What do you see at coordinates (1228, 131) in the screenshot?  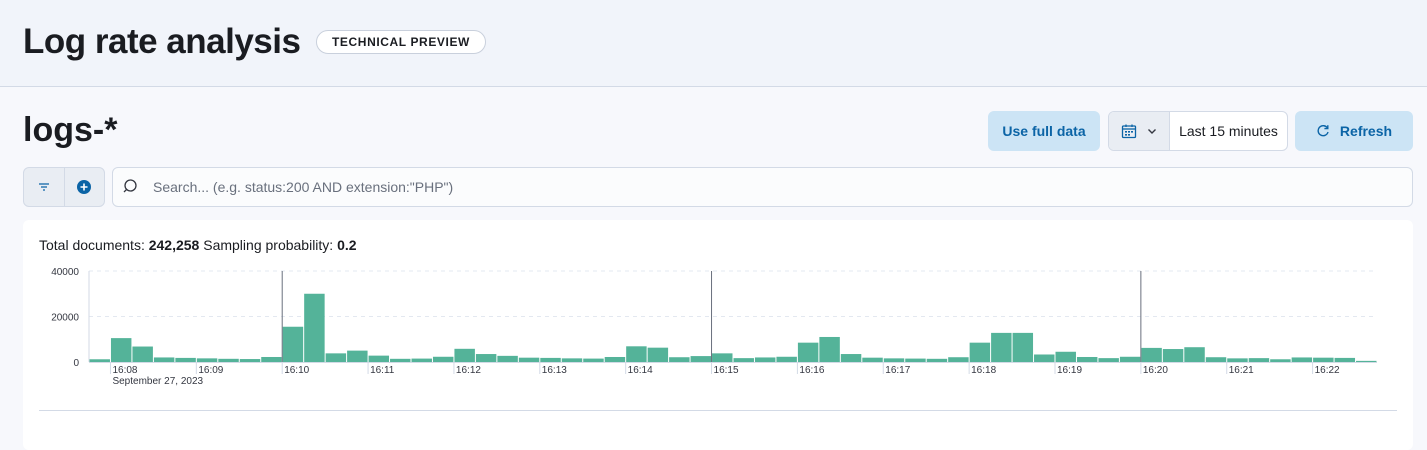 I see `date-range-display: Last 15 minutes` at bounding box center [1228, 131].